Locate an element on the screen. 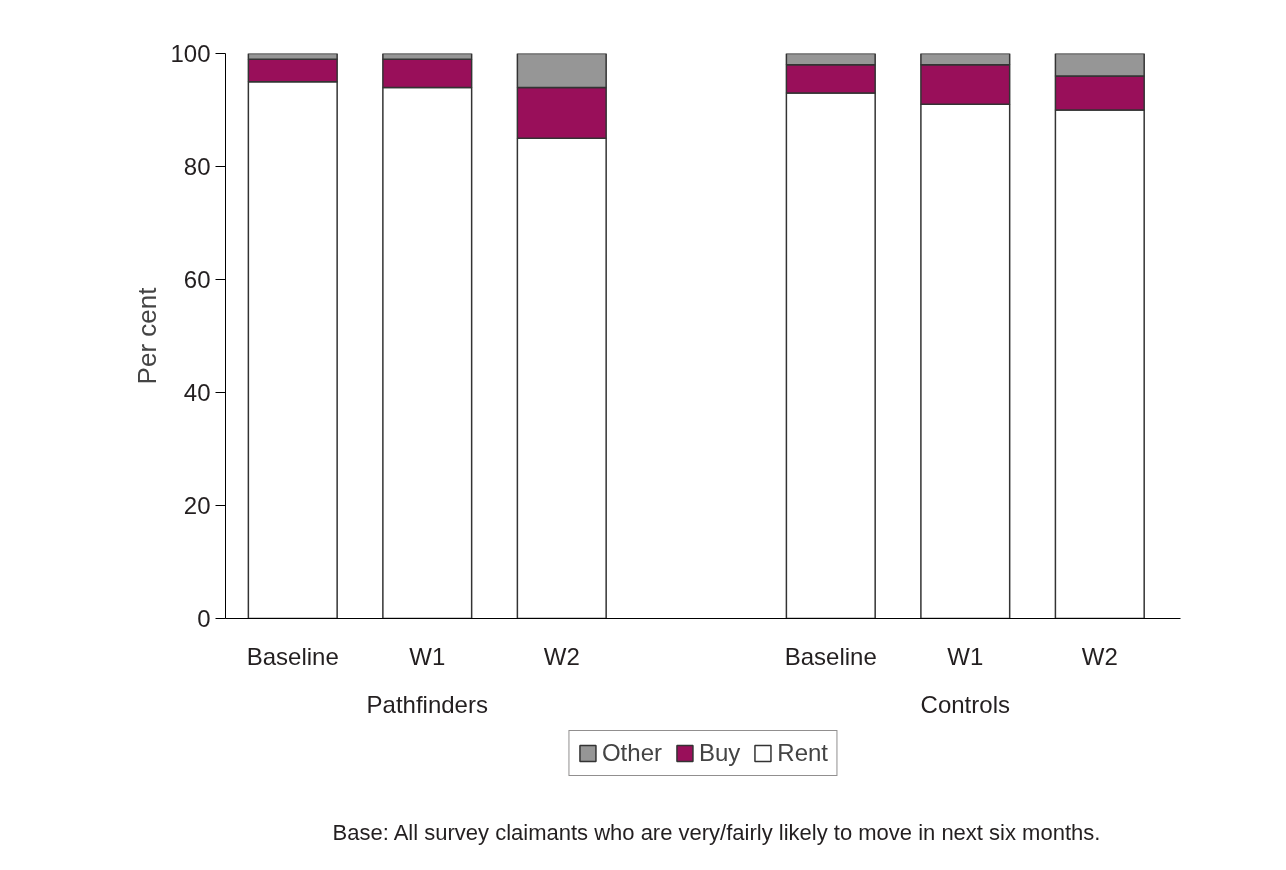  y-tick-label: 80 is located at coordinates (197, 166).